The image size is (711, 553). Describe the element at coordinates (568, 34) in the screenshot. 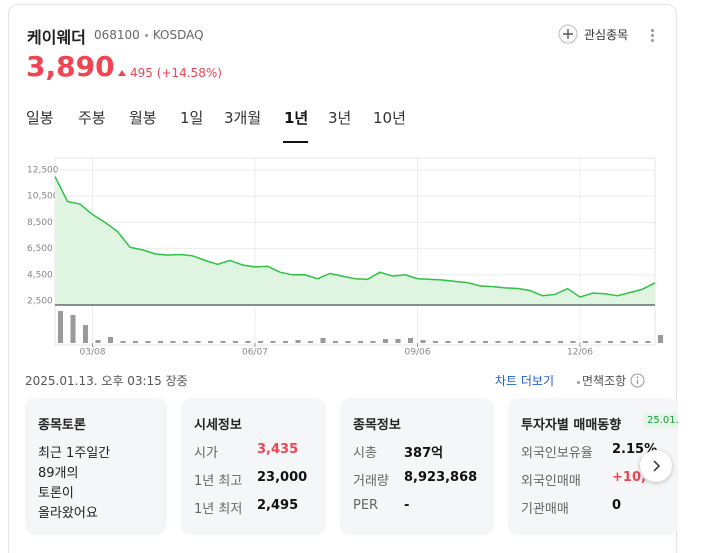

I see `plus-icon` at that location.